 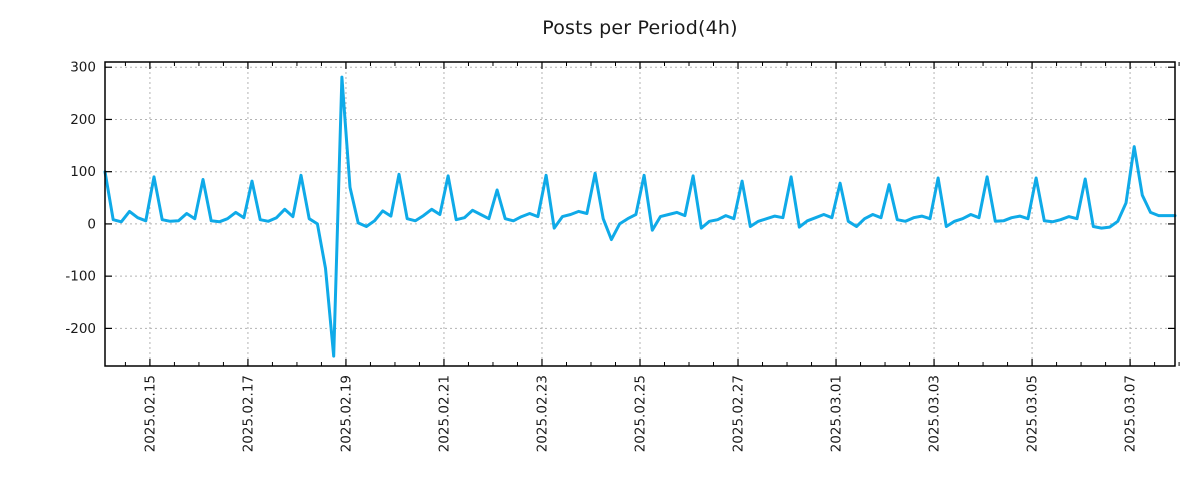 What do you see at coordinates (80, 277) in the screenshot?
I see `y-tick-label: -100` at bounding box center [80, 277].